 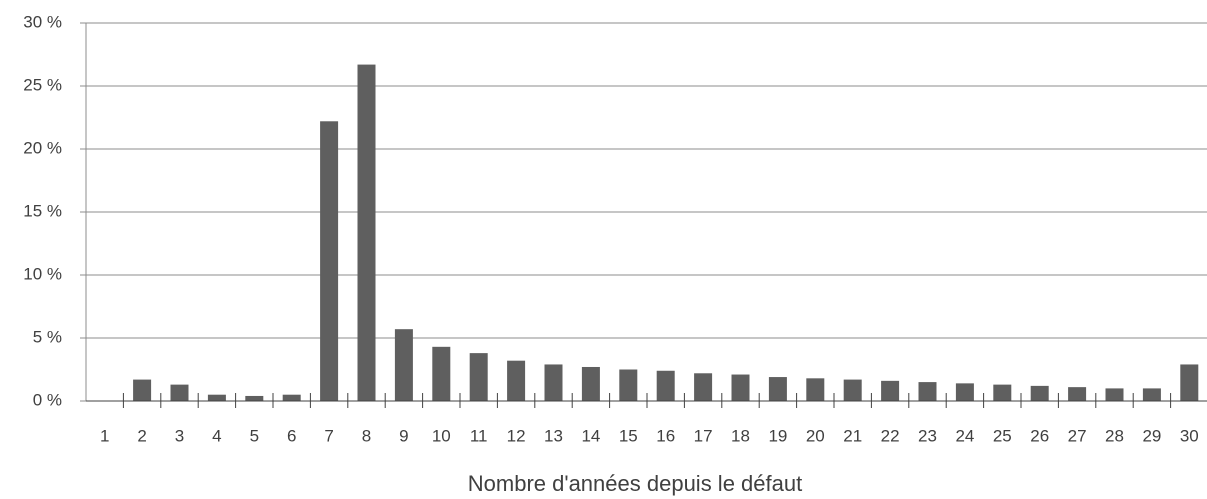 I want to click on y-tick-label: 20 %, so click(x=42, y=147).